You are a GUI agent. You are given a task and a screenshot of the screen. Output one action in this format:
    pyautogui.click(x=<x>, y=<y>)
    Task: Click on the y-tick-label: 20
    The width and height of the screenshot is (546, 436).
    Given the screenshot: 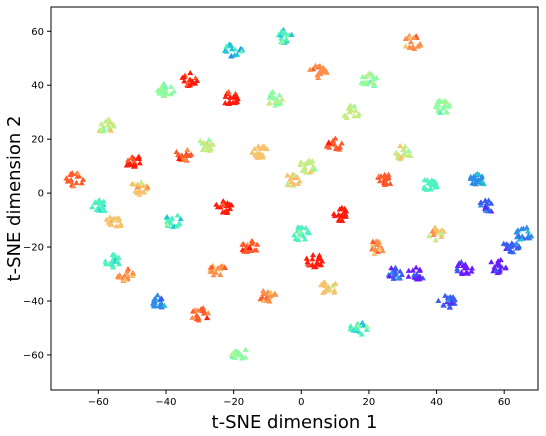 What is the action you would take?
    pyautogui.click(x=37, y=140)
    